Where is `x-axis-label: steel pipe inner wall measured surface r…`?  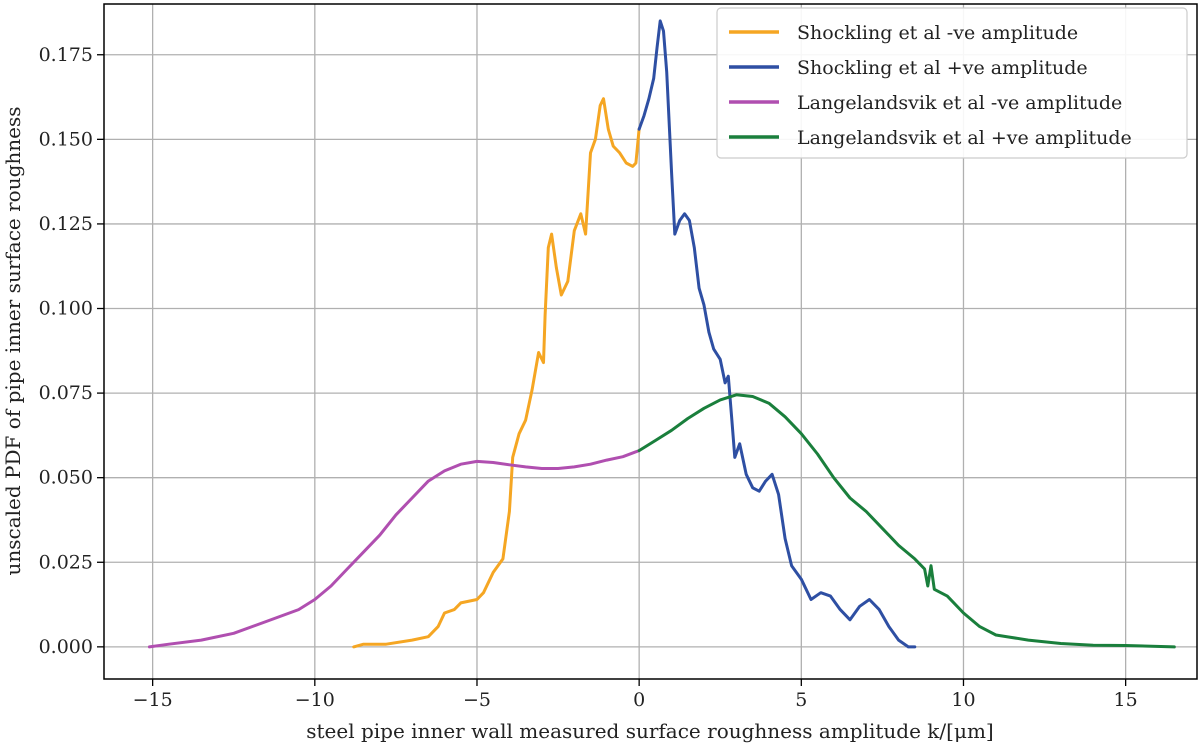
x-axis-label: steel pipe inner wall measured surface r… is located at coordinates (649, 731).